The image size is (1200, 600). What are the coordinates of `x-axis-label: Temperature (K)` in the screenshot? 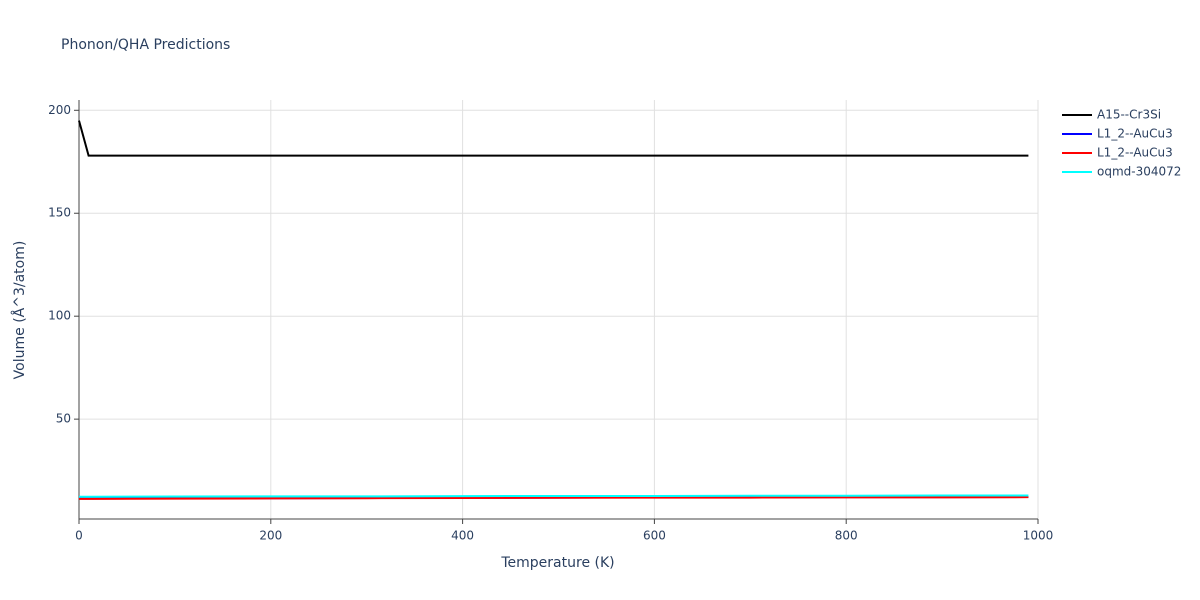 It's located at (557, 563).